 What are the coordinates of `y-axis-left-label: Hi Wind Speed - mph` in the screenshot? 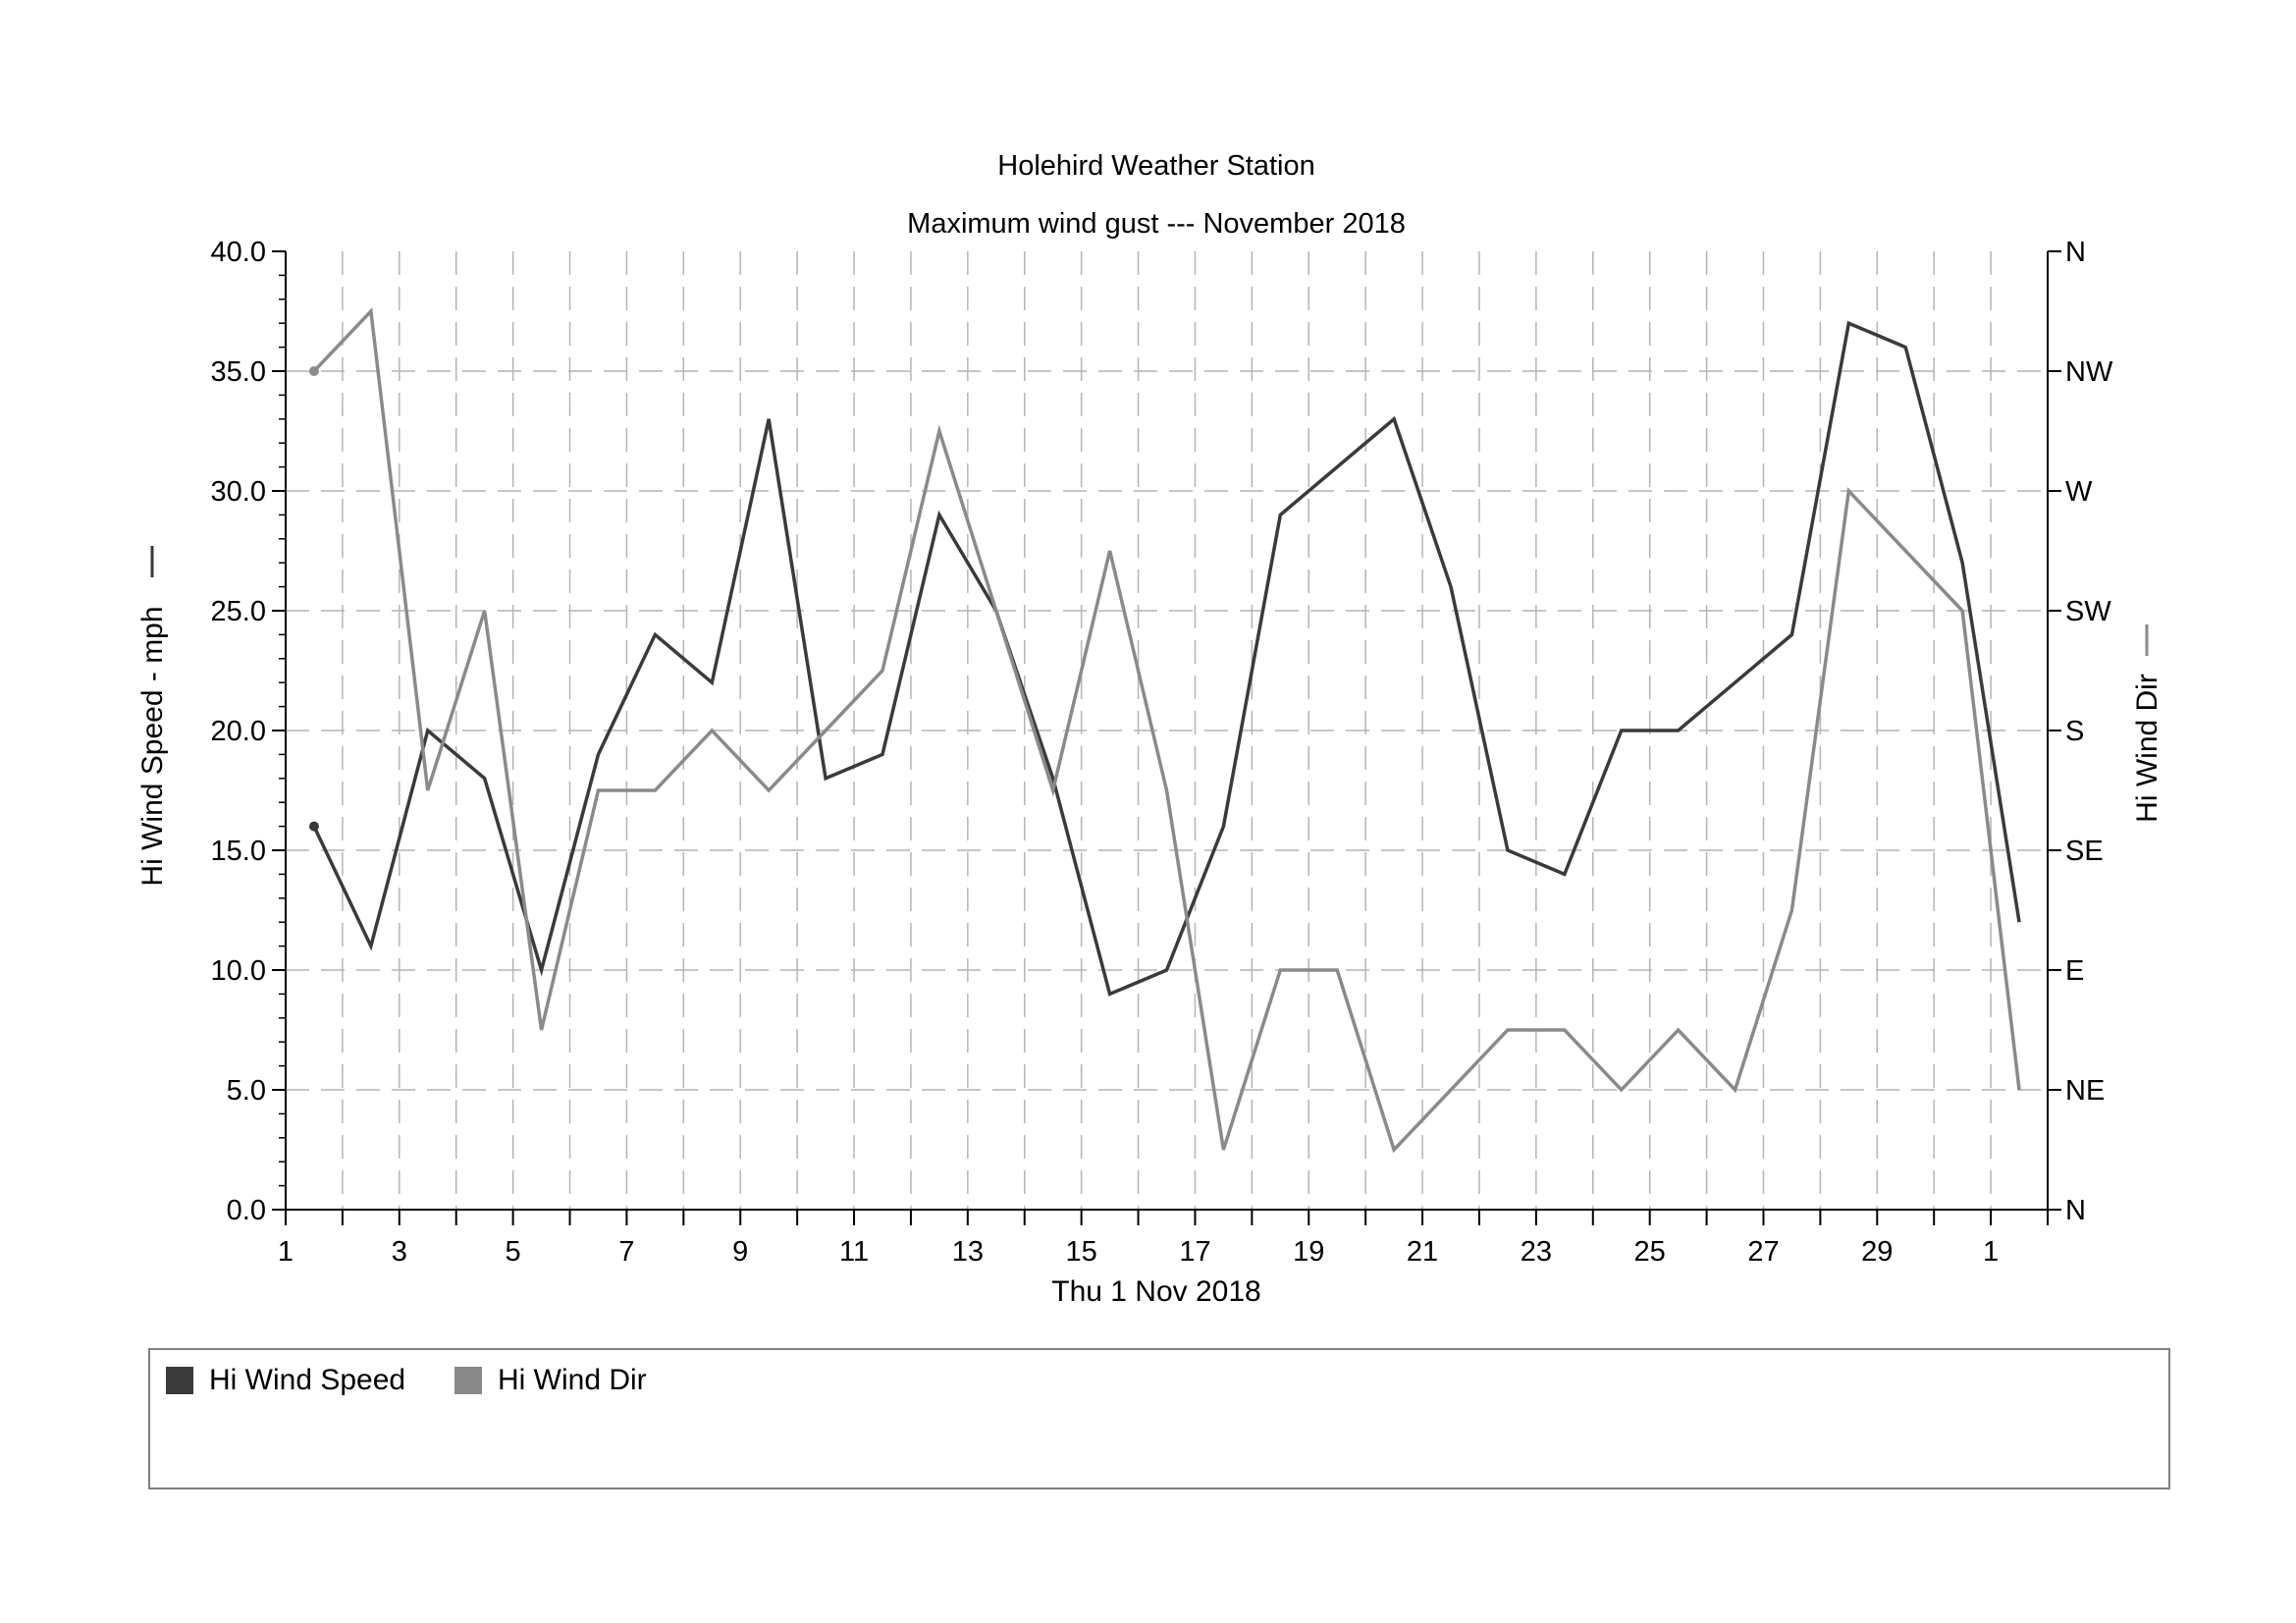 It's located at (152, 716).